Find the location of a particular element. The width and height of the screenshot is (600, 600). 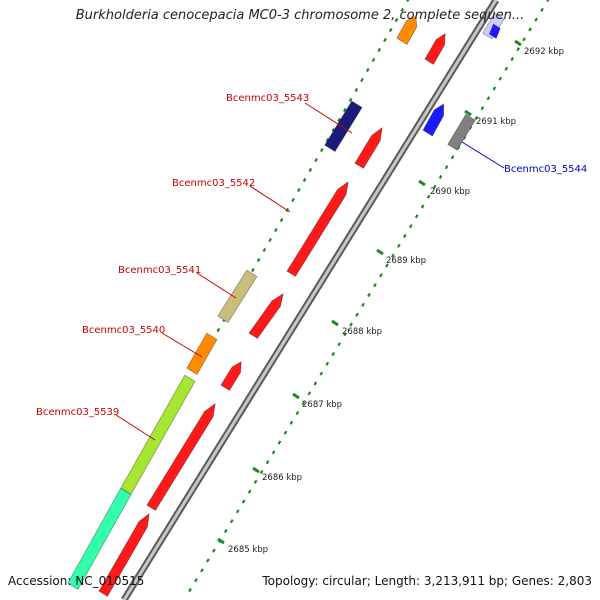

accession-text: Accession: NC_010515 is located at coordinates (76, 581).